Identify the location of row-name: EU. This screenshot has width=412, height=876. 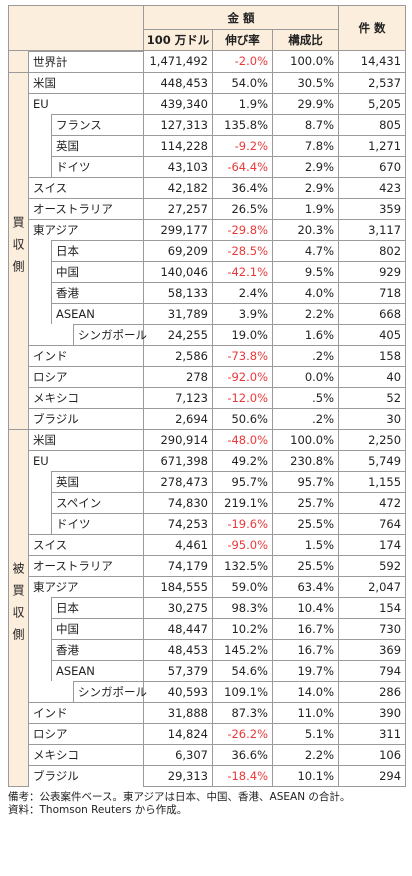
(86, 460).